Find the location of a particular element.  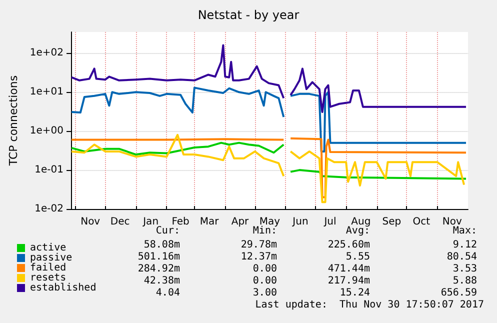

y-tick-label: 1e-02 is located at coordinates (49, 209).